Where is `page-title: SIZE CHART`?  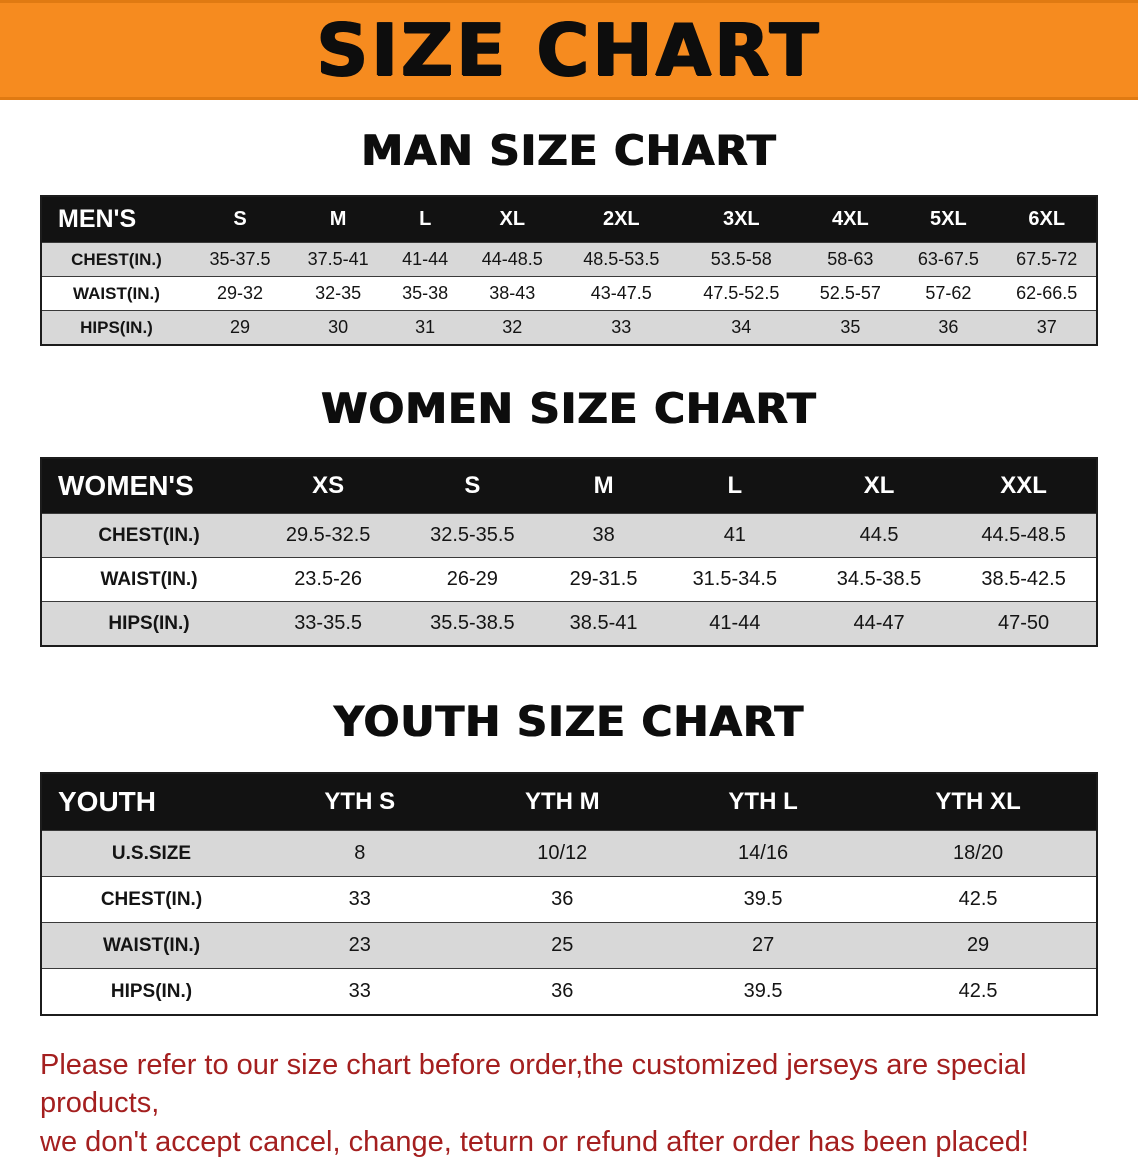
page-title: SIZE CHART is located at coordinates (569, 50).